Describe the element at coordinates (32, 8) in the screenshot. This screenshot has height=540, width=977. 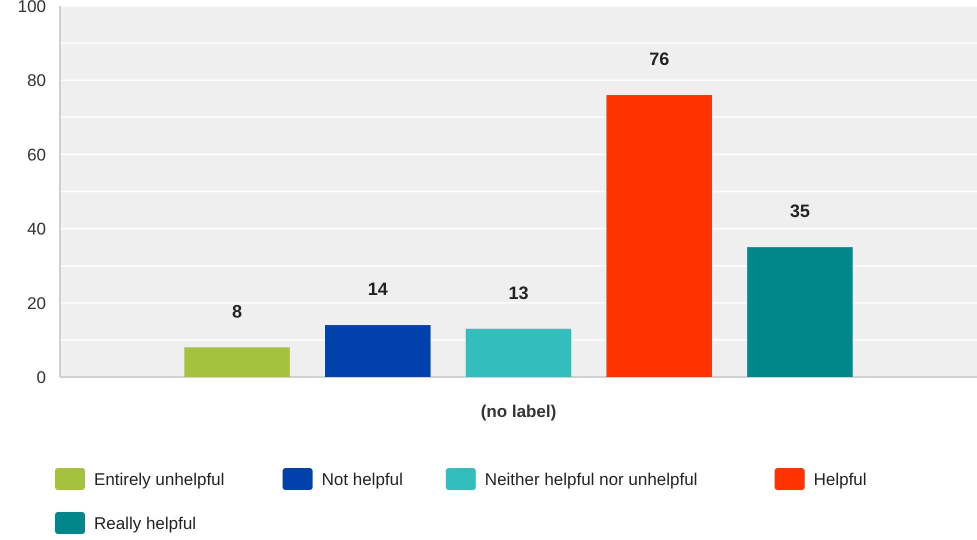
I see `y-tick-label: 100` at that location.